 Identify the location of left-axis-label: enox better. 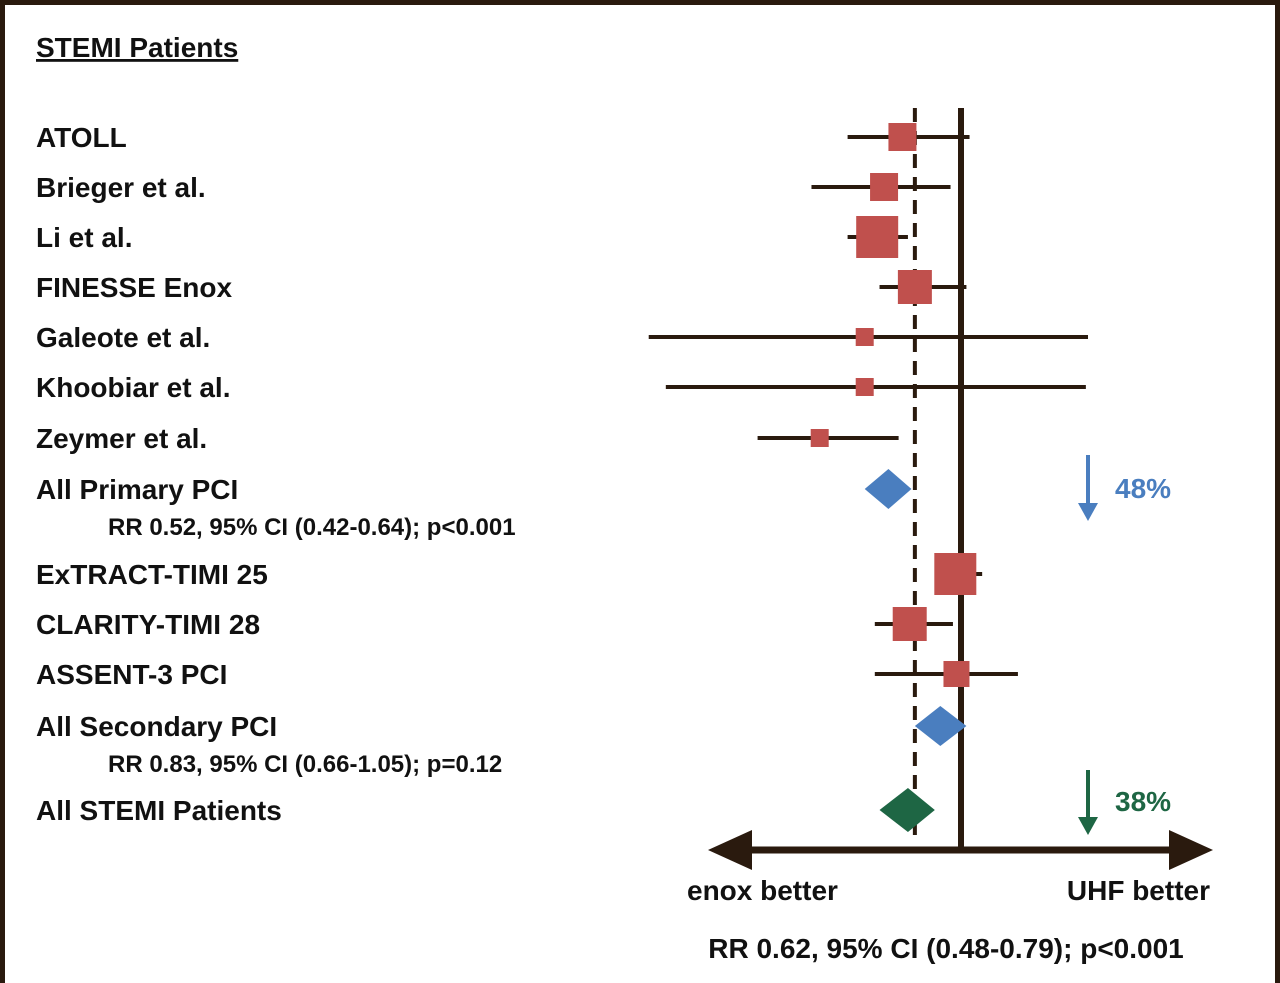
(762, 890).